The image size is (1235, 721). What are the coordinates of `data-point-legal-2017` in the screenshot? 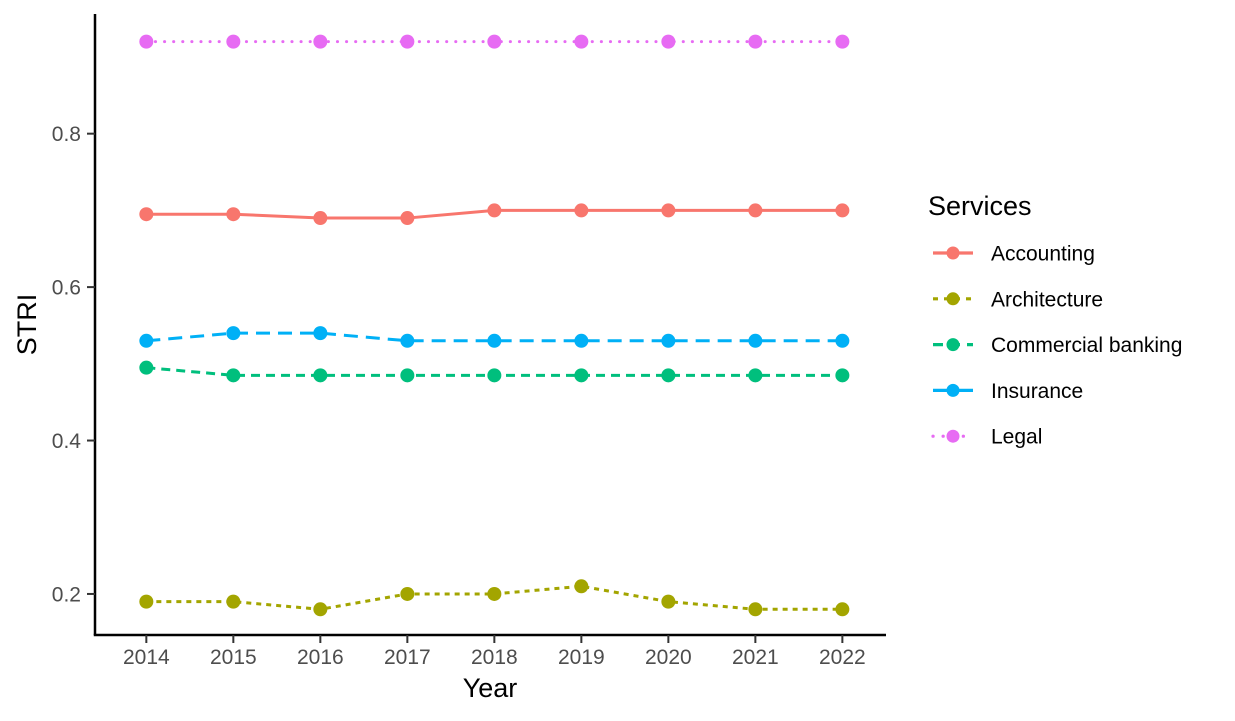 It's located at (407, 41).